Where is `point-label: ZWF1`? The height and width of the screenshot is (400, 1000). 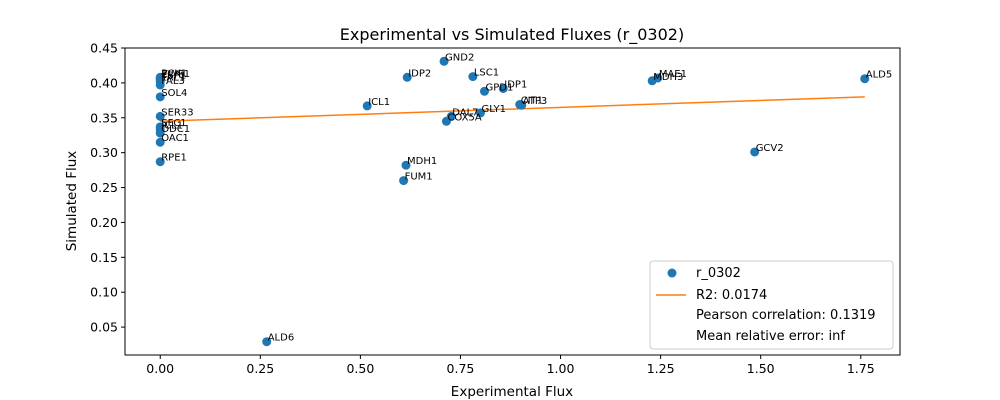
point-label: ZWF1 is located at coordinates (175, 74).